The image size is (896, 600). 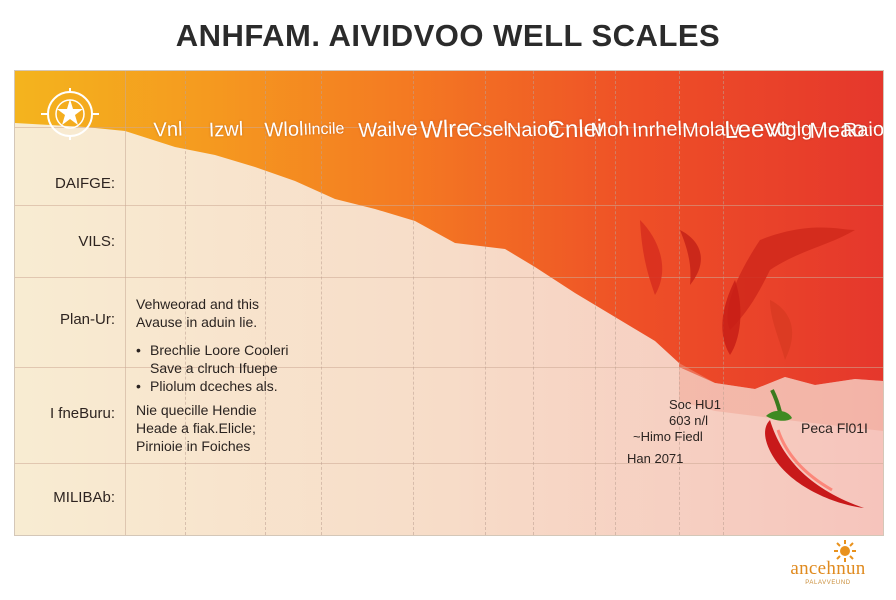 I want to click on row-label: MILIBAb:, so click(x=84, y=497).